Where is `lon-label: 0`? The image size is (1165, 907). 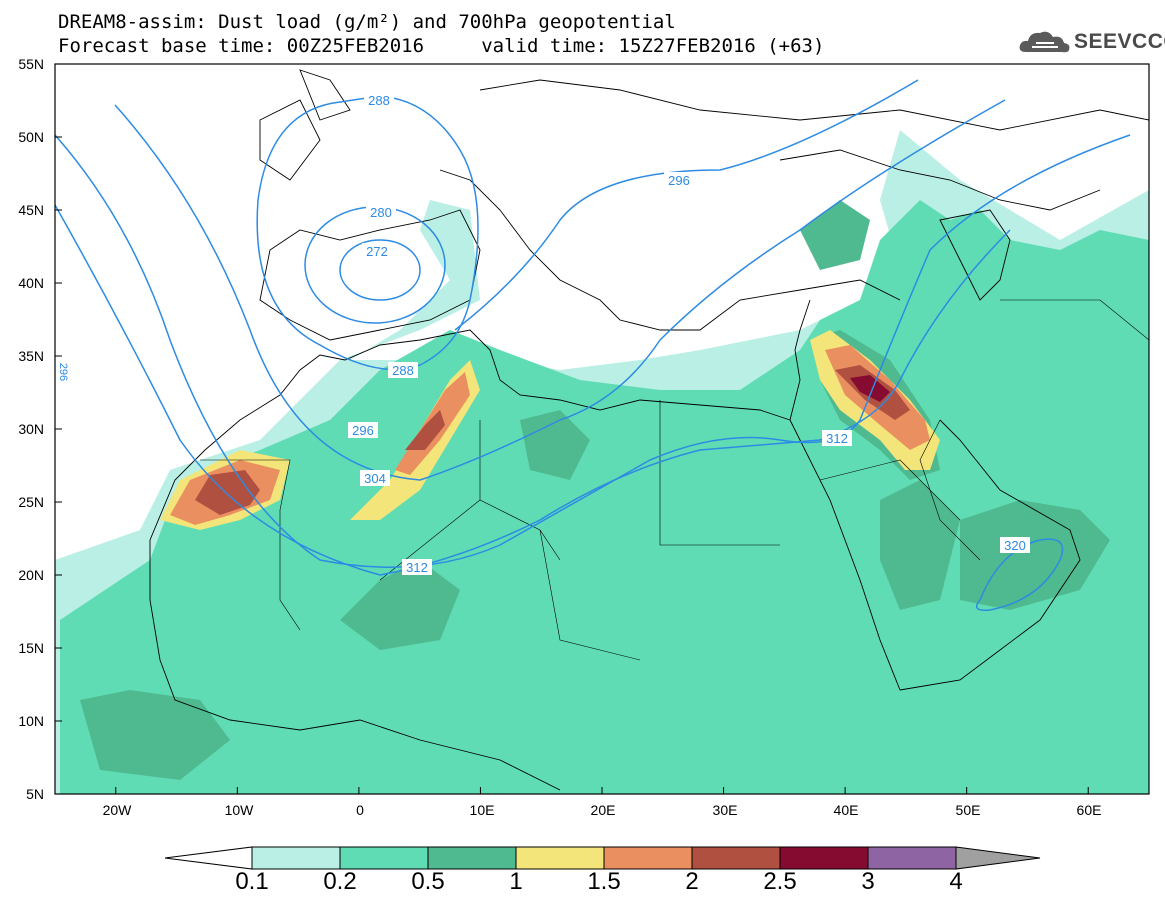 lon-label: 0 is located at coordinates (360, 810).